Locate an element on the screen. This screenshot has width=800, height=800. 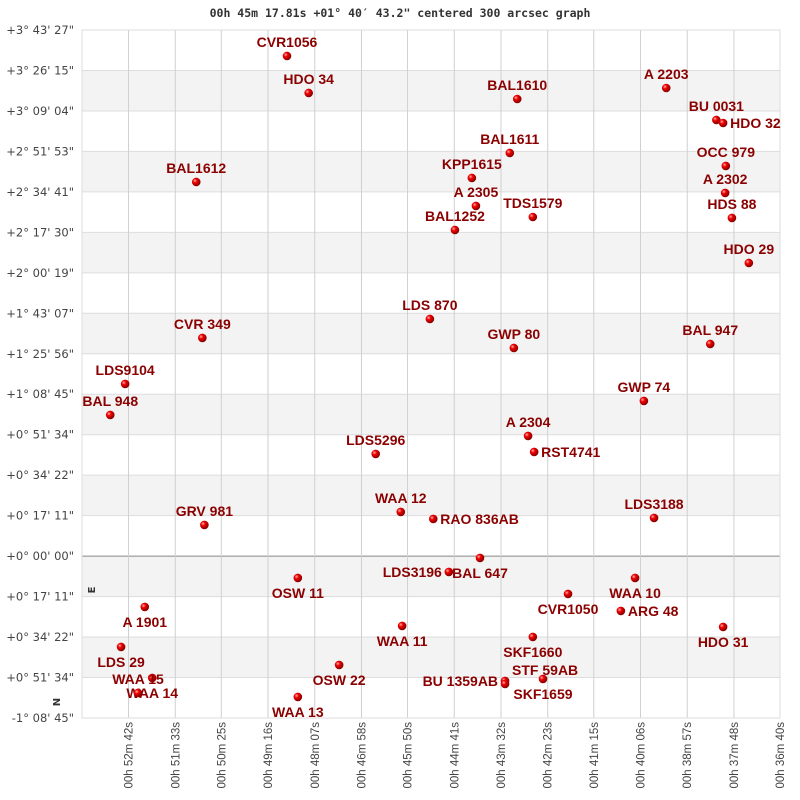
star-label: HDO 34 is located at coordinates (308, 79).